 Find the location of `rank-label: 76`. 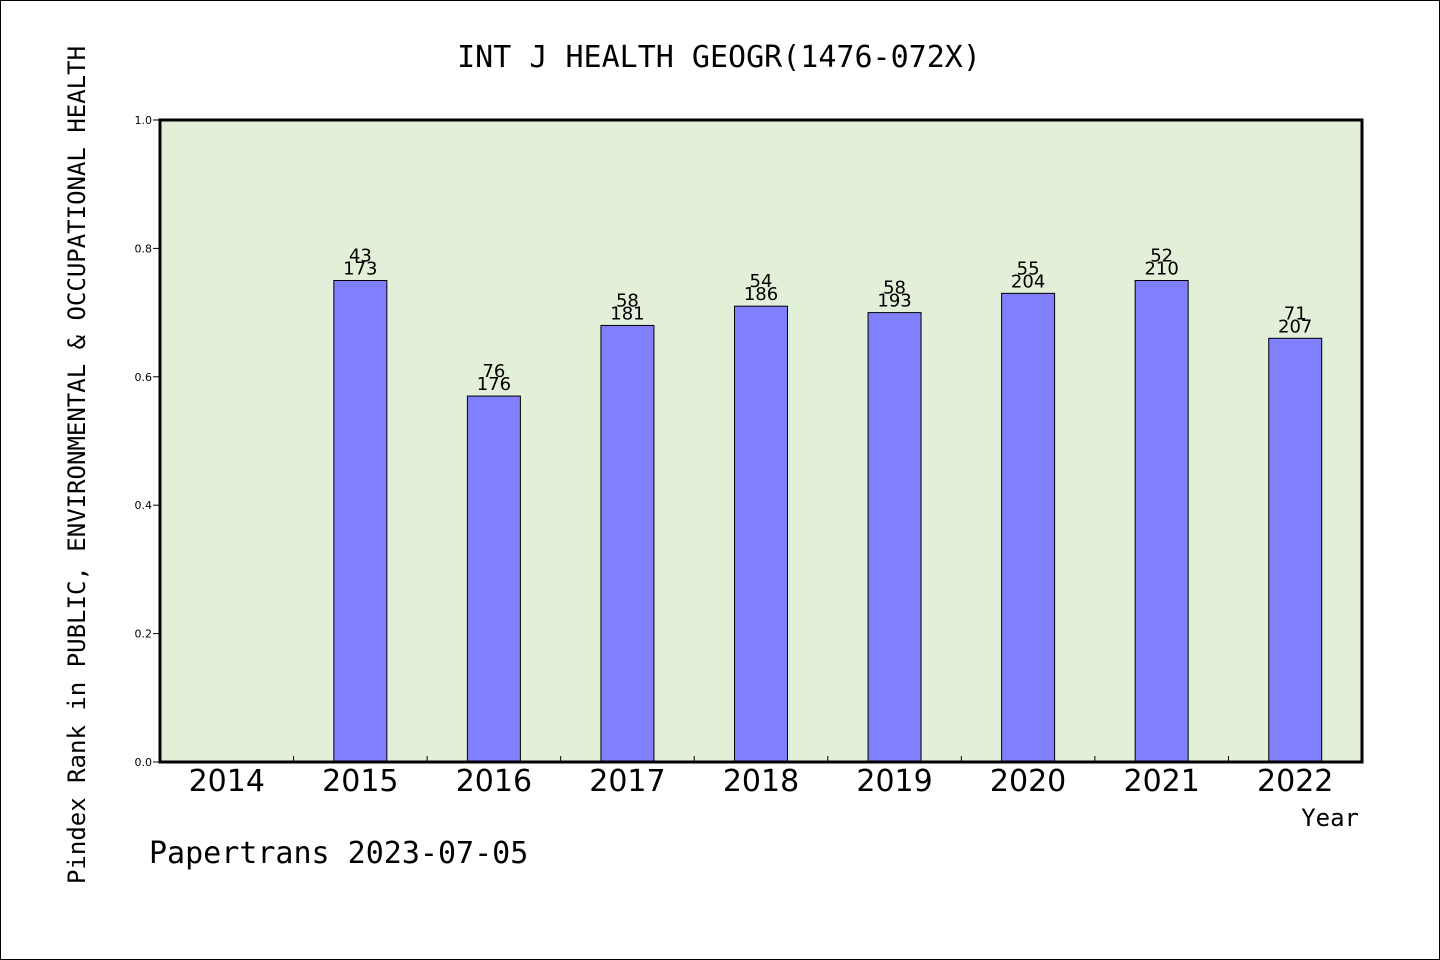

rank-label: 76 is located at coordinates (493, 371).